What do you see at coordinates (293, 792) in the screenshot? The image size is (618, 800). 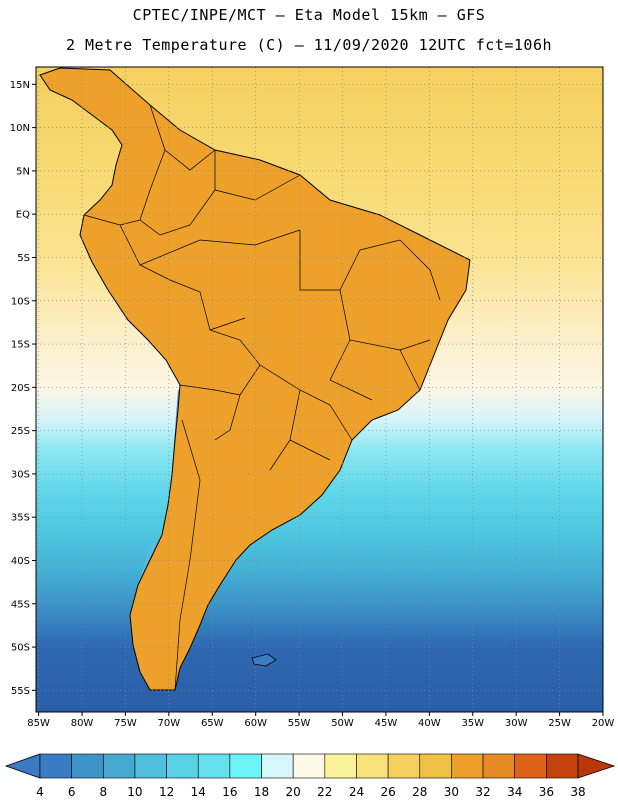 I see `colorbar-label: 20` at bounding box center [293, 792].